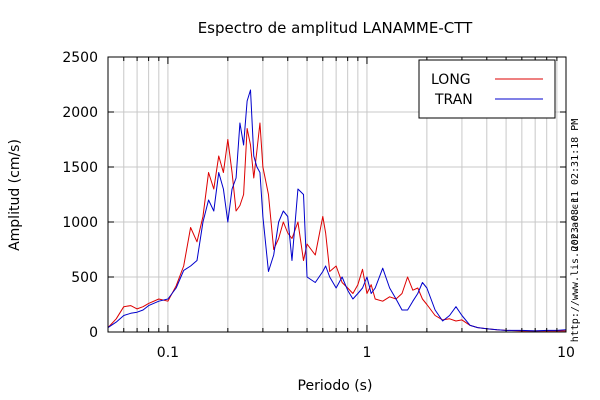 Image resolution: width=600 pixels, height=400 pixels. I want to click on y-tick-label: 2000, so click(80, 113).